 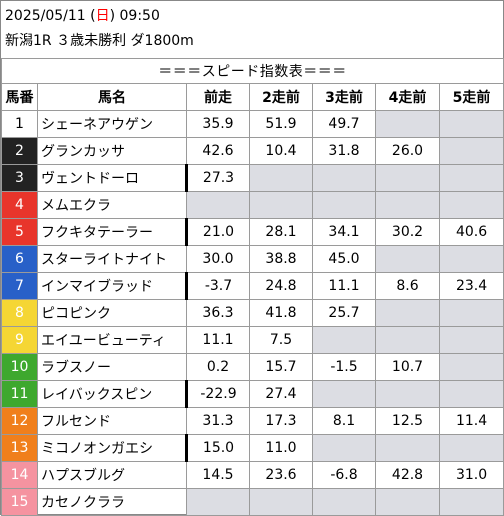 I want to click on horse-number: 9, so click(x=19, y=340).